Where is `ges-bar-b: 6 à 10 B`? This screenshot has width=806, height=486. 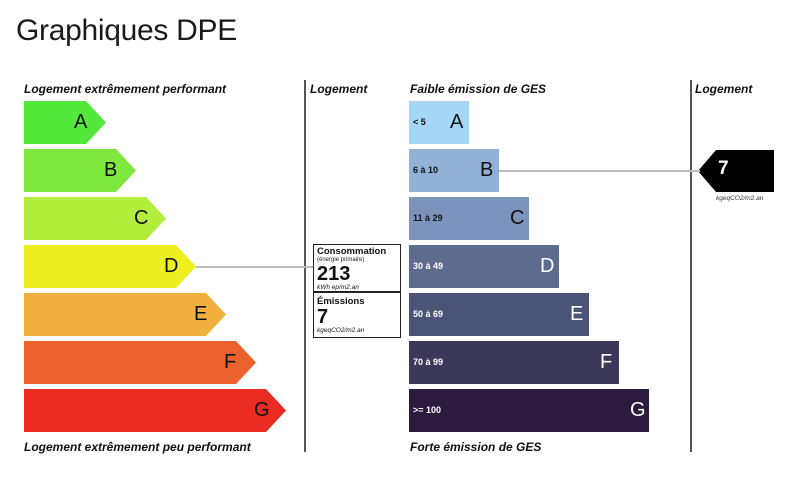
ges-bar-b: 6 à 10 B is located at coordinates (454, 170).